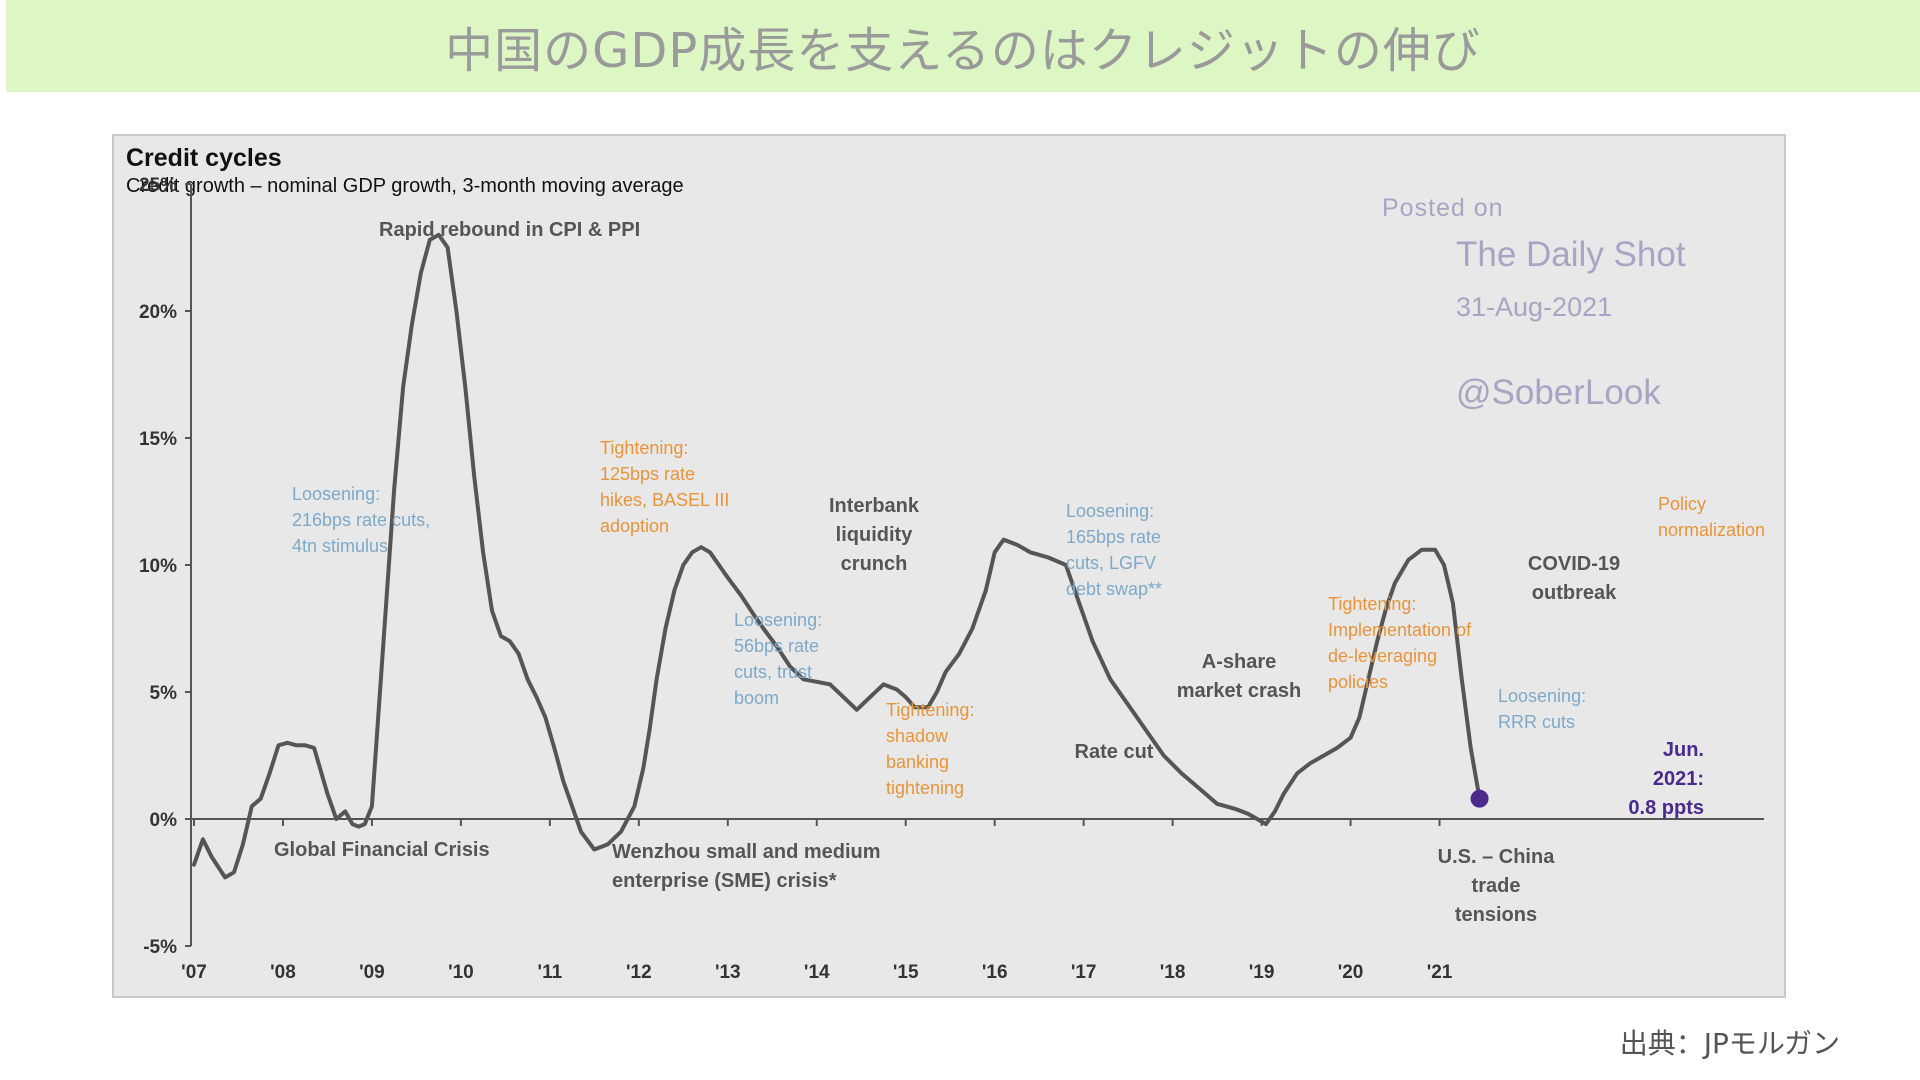 The image size is (1920, 1080). What do you see at coordinates (634, 526) in the screenshot?
I see `annotation-line: adoption` at bounding box center [634, 526].